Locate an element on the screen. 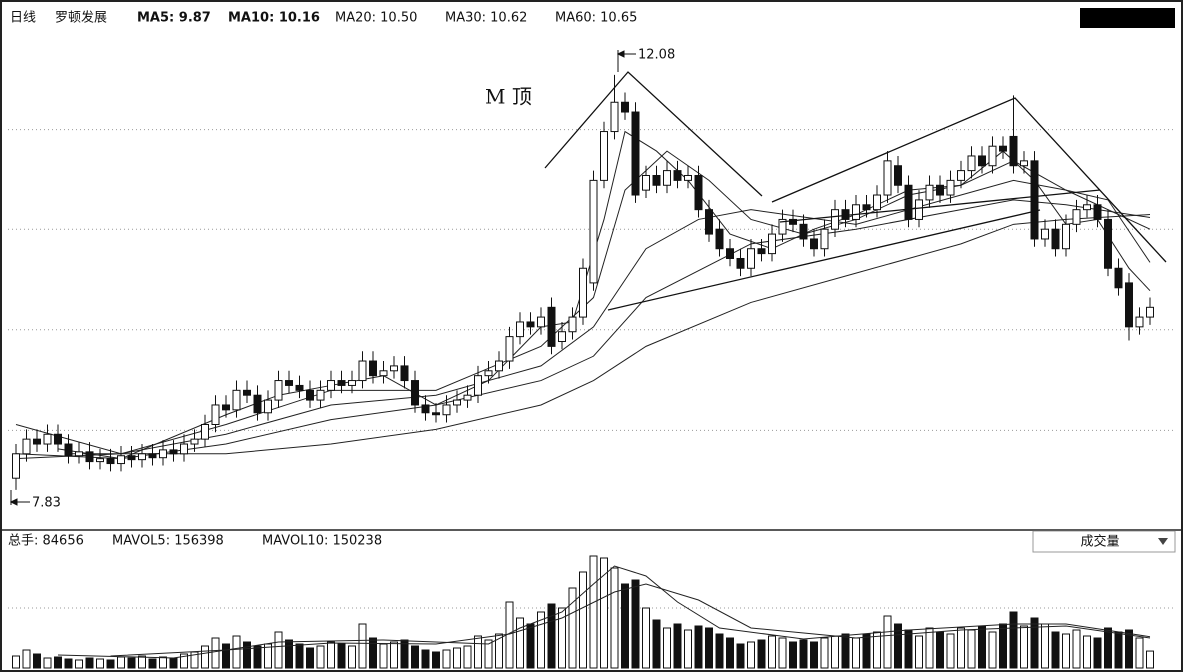  trough-label: 7.83 is located at coordinates (46, 503).